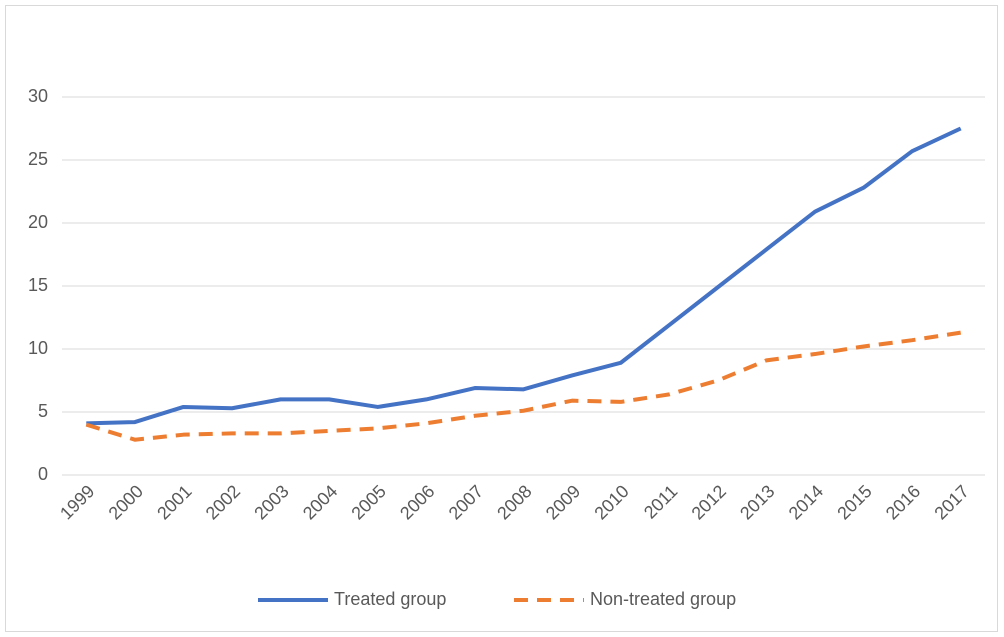  Describe the element at coordinates (43, 411) in the screenshot. I see `y-tick-label: 5` at that location.